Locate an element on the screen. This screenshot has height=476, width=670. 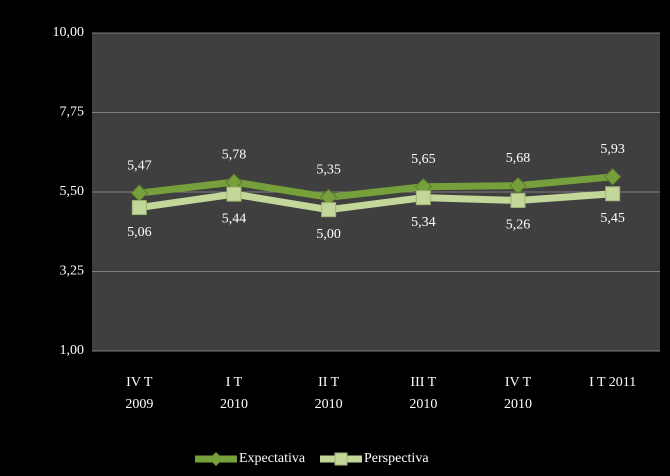
data-label: 5,93 is located at coordinates (612, 149).